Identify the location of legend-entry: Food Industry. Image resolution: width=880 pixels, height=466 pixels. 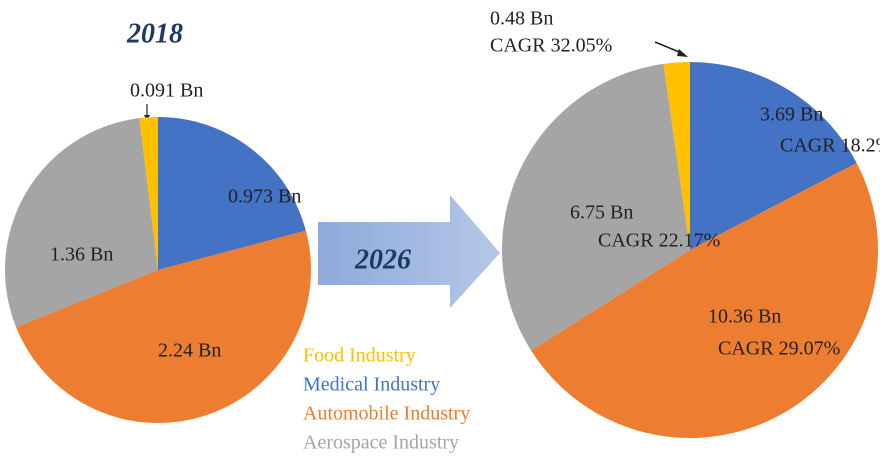
(359, 356).